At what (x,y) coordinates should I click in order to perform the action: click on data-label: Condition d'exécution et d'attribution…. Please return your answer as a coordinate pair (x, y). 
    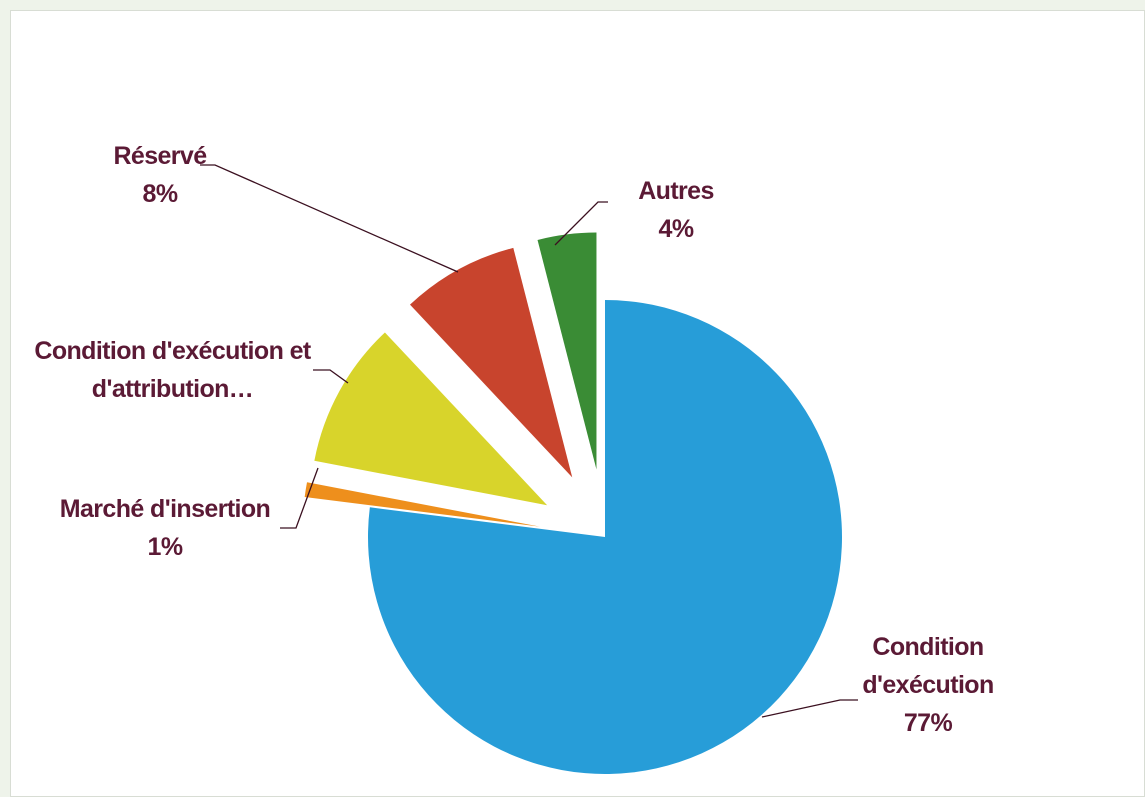
    Looking at the image, I should click on (172, 370).